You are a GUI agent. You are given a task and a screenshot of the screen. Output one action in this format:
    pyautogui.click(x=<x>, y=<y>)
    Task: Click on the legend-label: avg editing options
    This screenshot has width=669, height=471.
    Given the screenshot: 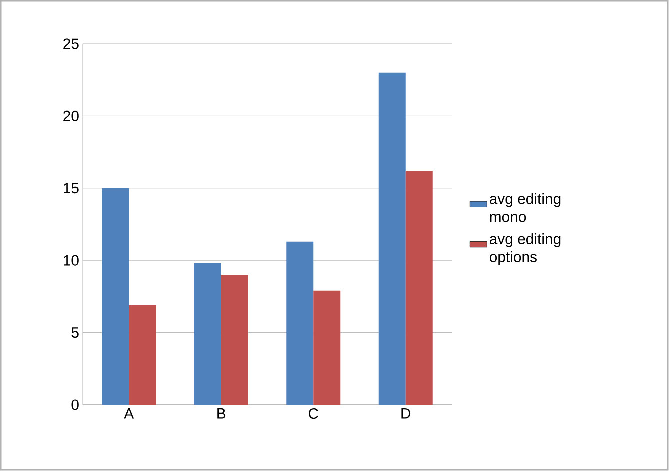 What is the action you would take?
    pyautogui.click(x=525, y=249)
    